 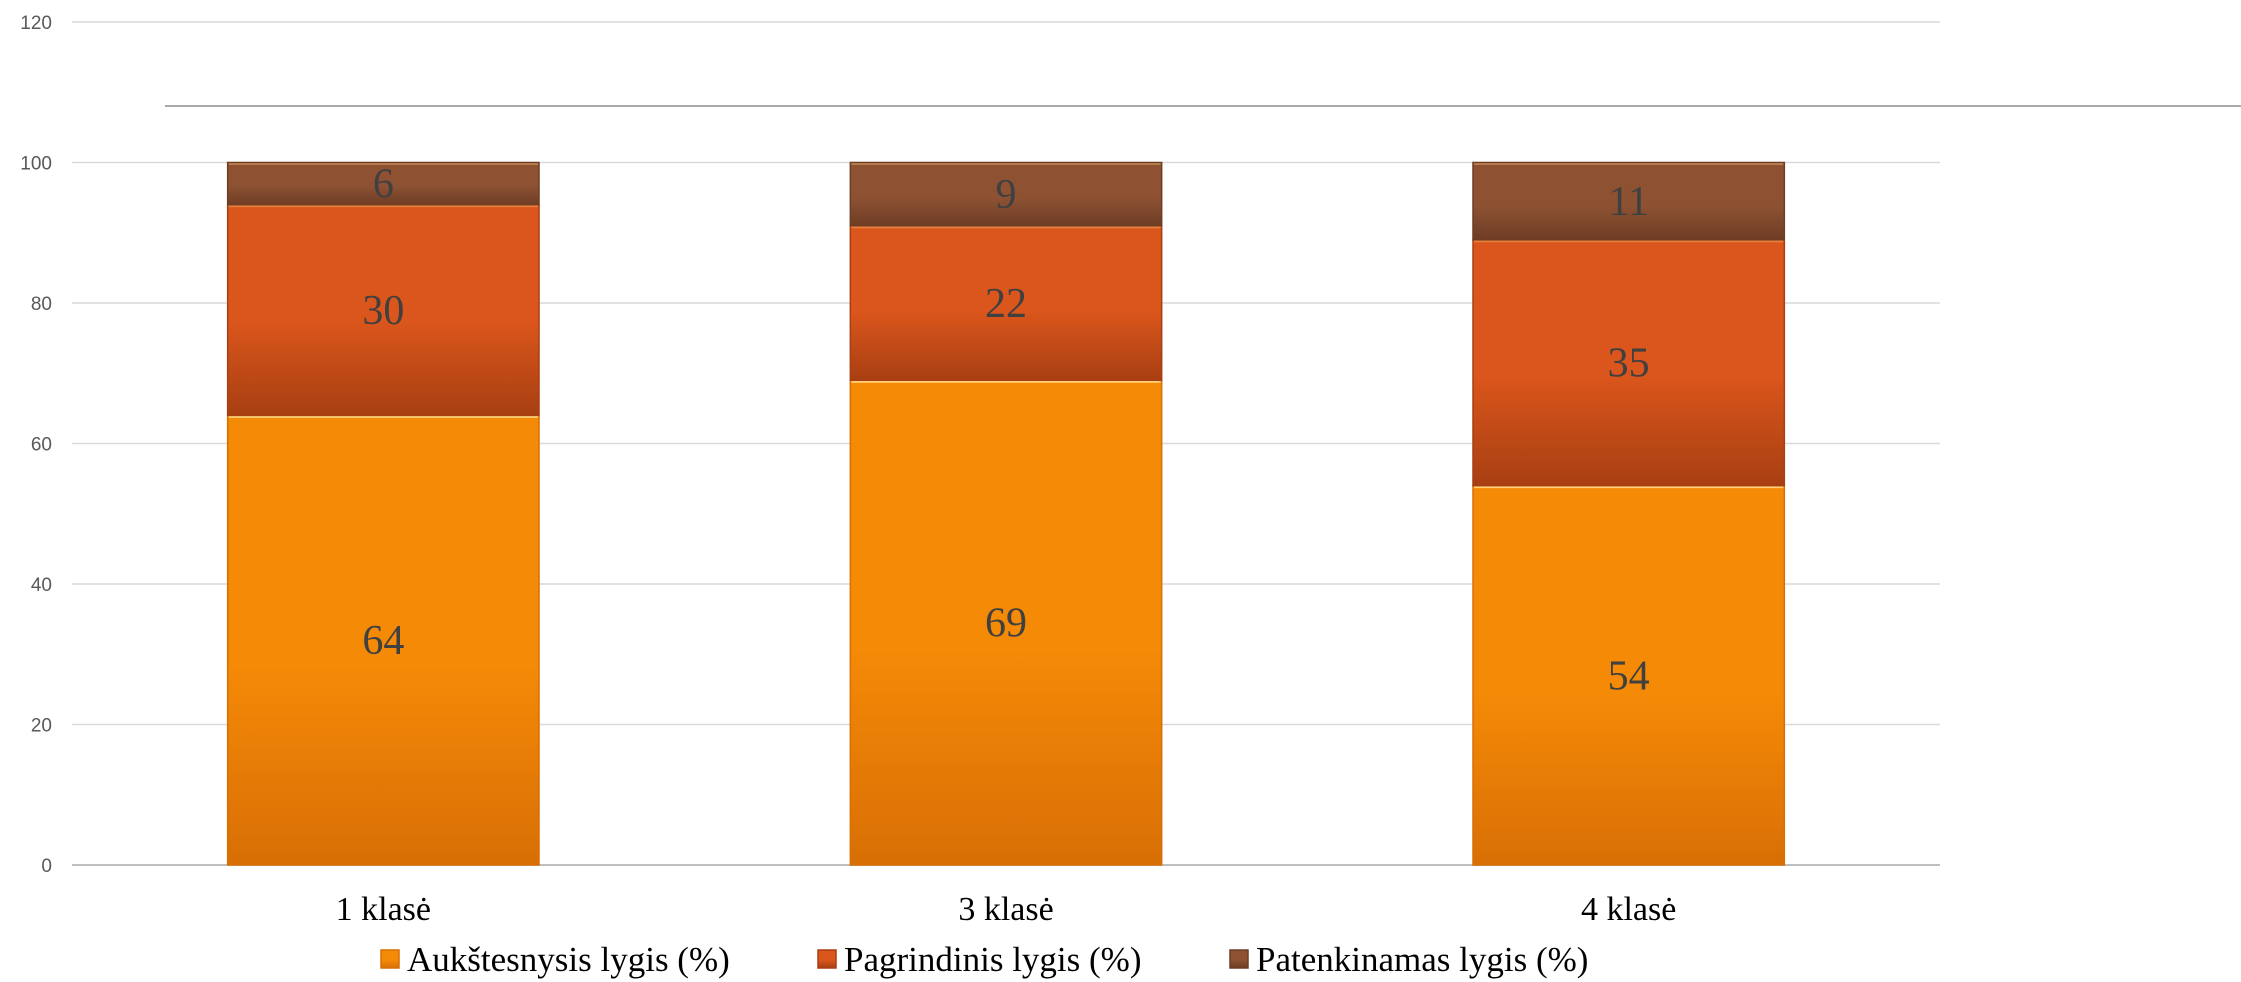 I want to click on data-label: 64, so click(x=383, y=641).